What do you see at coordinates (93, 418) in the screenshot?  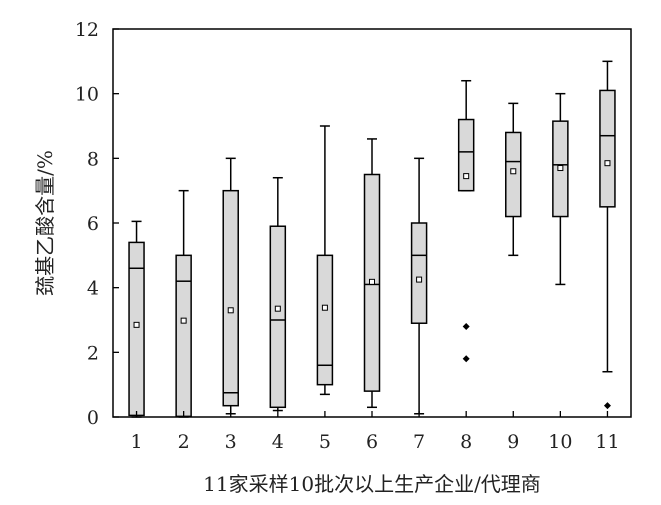 I see `y-tick-label: 0` at bounding box center [93, 418].